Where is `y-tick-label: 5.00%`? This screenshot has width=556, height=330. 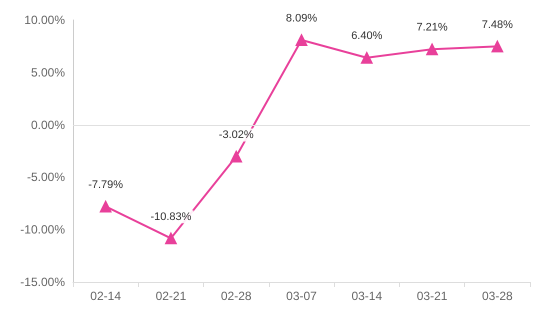 y-tick-label: 5.00% is located at coordinates (48, 72).